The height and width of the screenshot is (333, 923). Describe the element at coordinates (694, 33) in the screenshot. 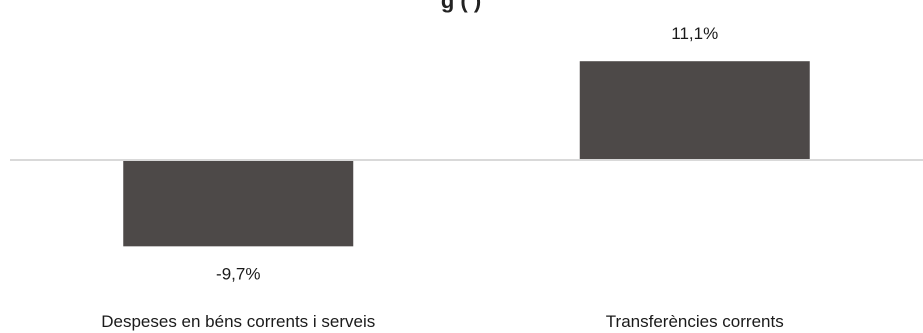

I see `data-label-2: 11,1%` at that location.